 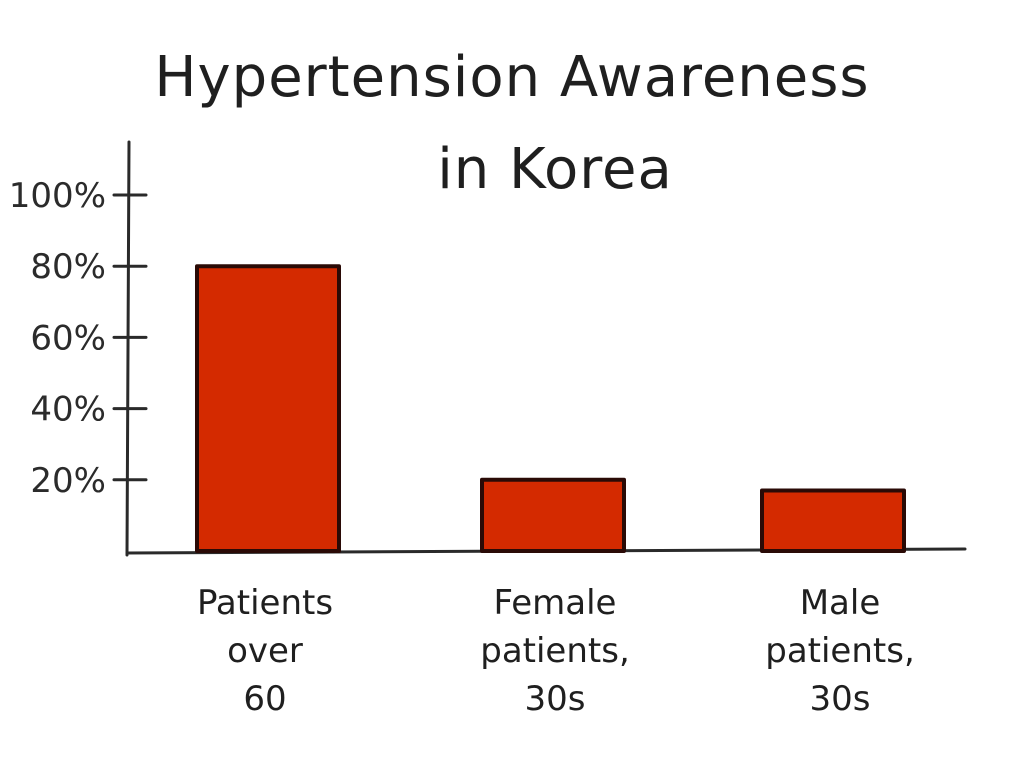 I want to click on x-category-label-line: Patients, so click(x=265, y=603).